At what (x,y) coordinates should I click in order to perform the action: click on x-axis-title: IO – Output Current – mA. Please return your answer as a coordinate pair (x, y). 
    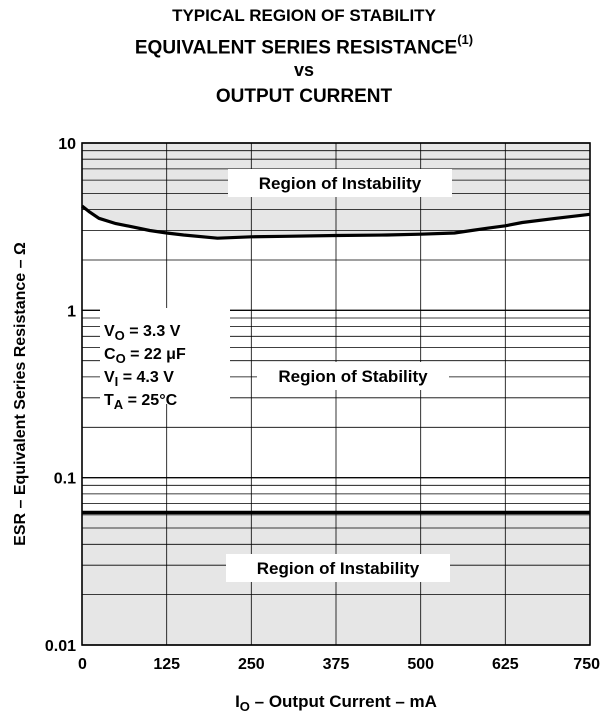
    Looking at the image, I should click on (336, 703).